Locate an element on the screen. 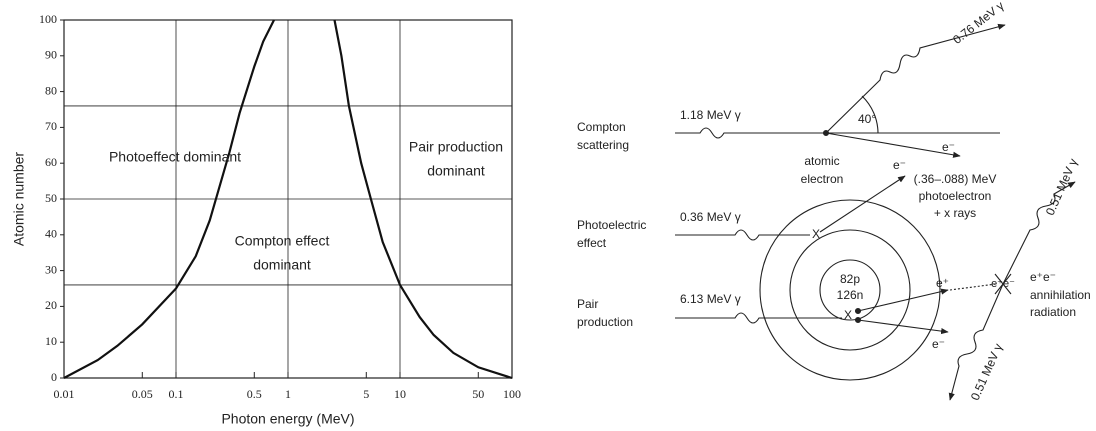 The height and width of the screenshot is (431, 1096). label: effect is located at coordinates (592, 243).